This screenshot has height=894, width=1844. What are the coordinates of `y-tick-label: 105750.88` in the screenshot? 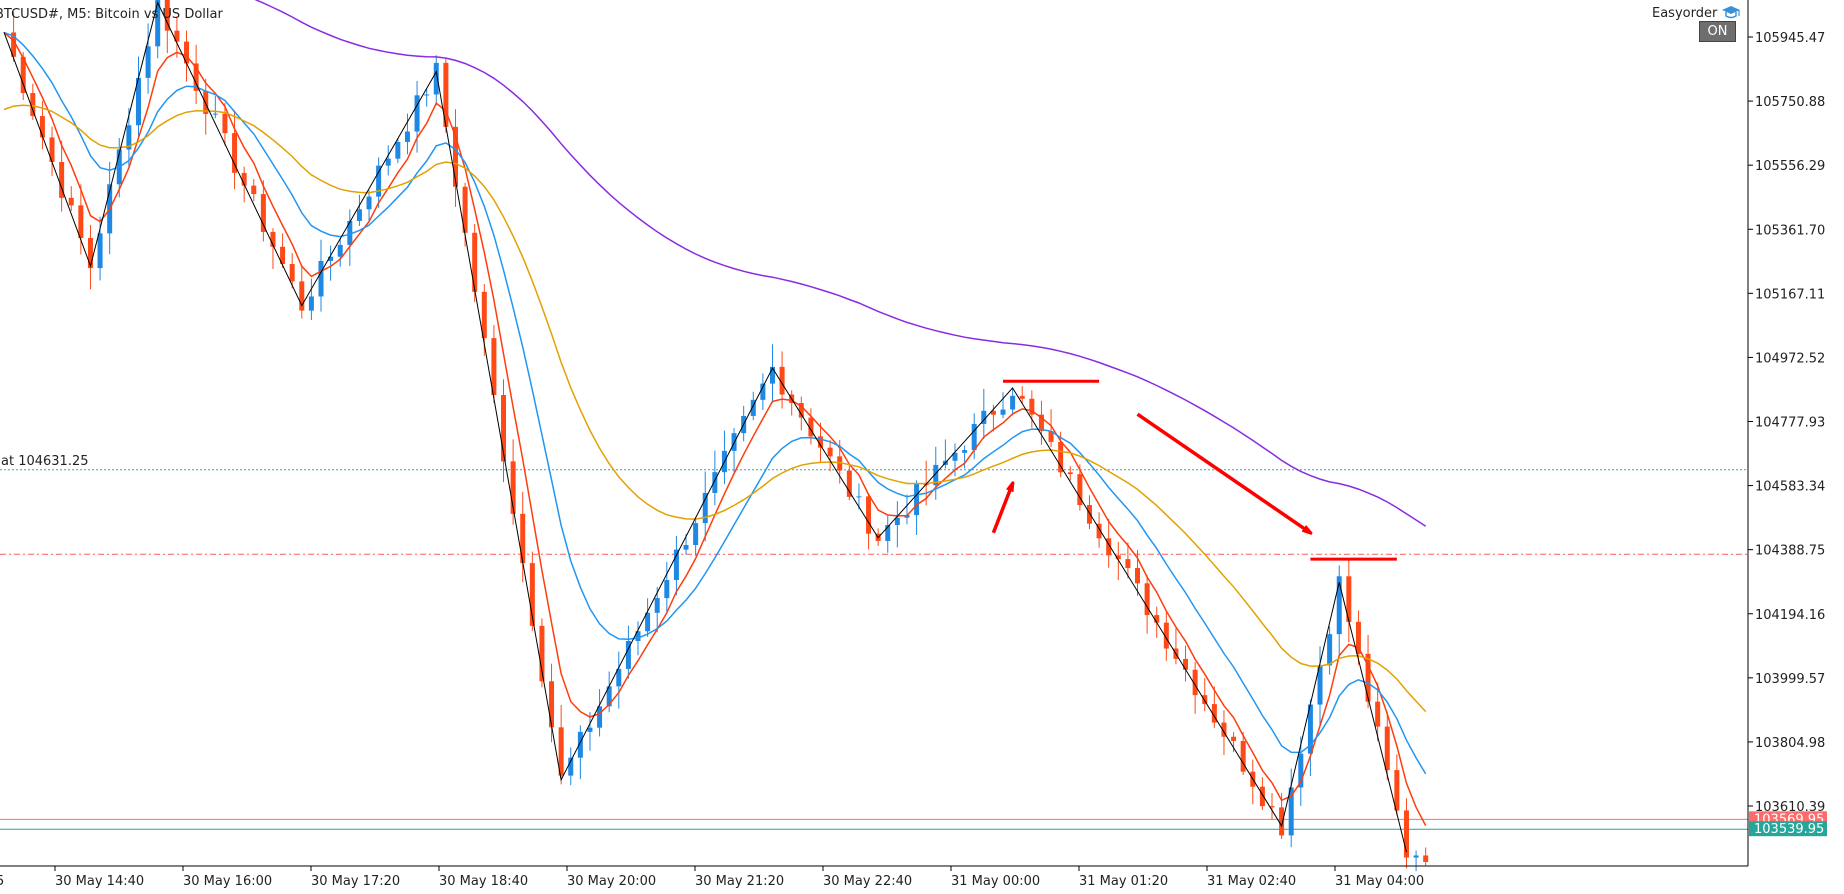 It's located at (1790, 102).